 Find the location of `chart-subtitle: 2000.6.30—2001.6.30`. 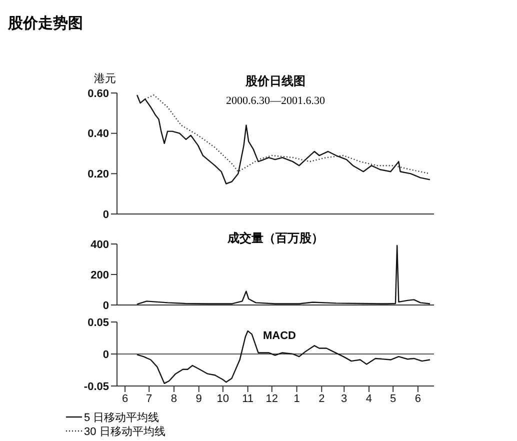

chart-subtitle: 2000.6.30—2001.6.30 is located at coordinates (275, 101).